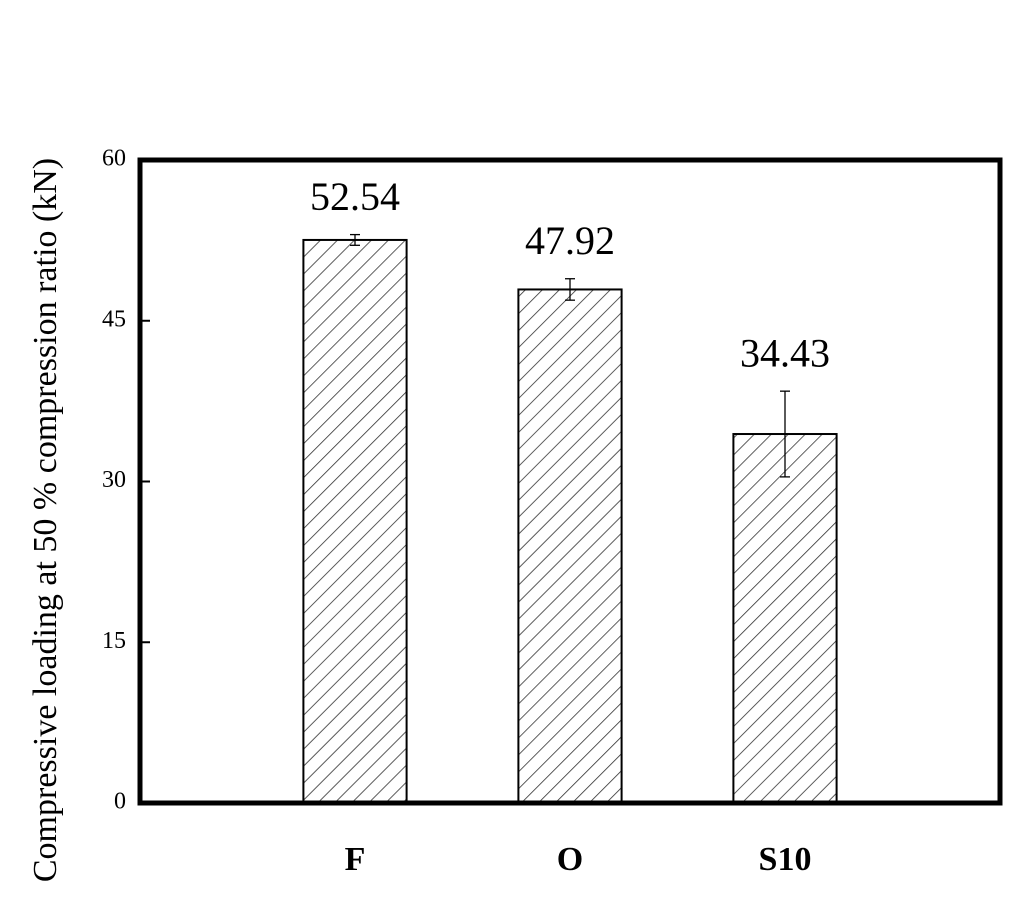  Describe the element at coordinates (570, 240) in the screenshot. I see `value-label: 47.92` at that location.